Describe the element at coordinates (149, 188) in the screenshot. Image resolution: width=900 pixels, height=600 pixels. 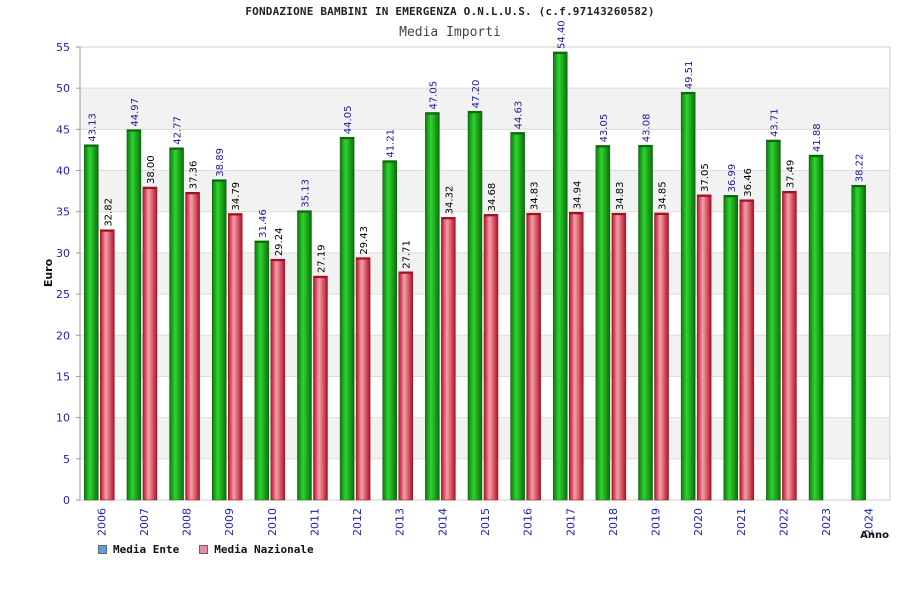
I see `bar-cap-media-nazionale-2007` at that location.